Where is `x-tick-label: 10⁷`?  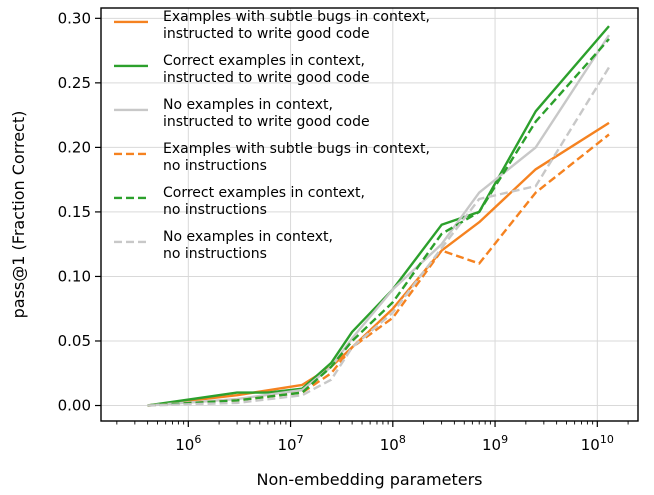
x-tick-label: 10⁷ is located at coordinates (291, 443).